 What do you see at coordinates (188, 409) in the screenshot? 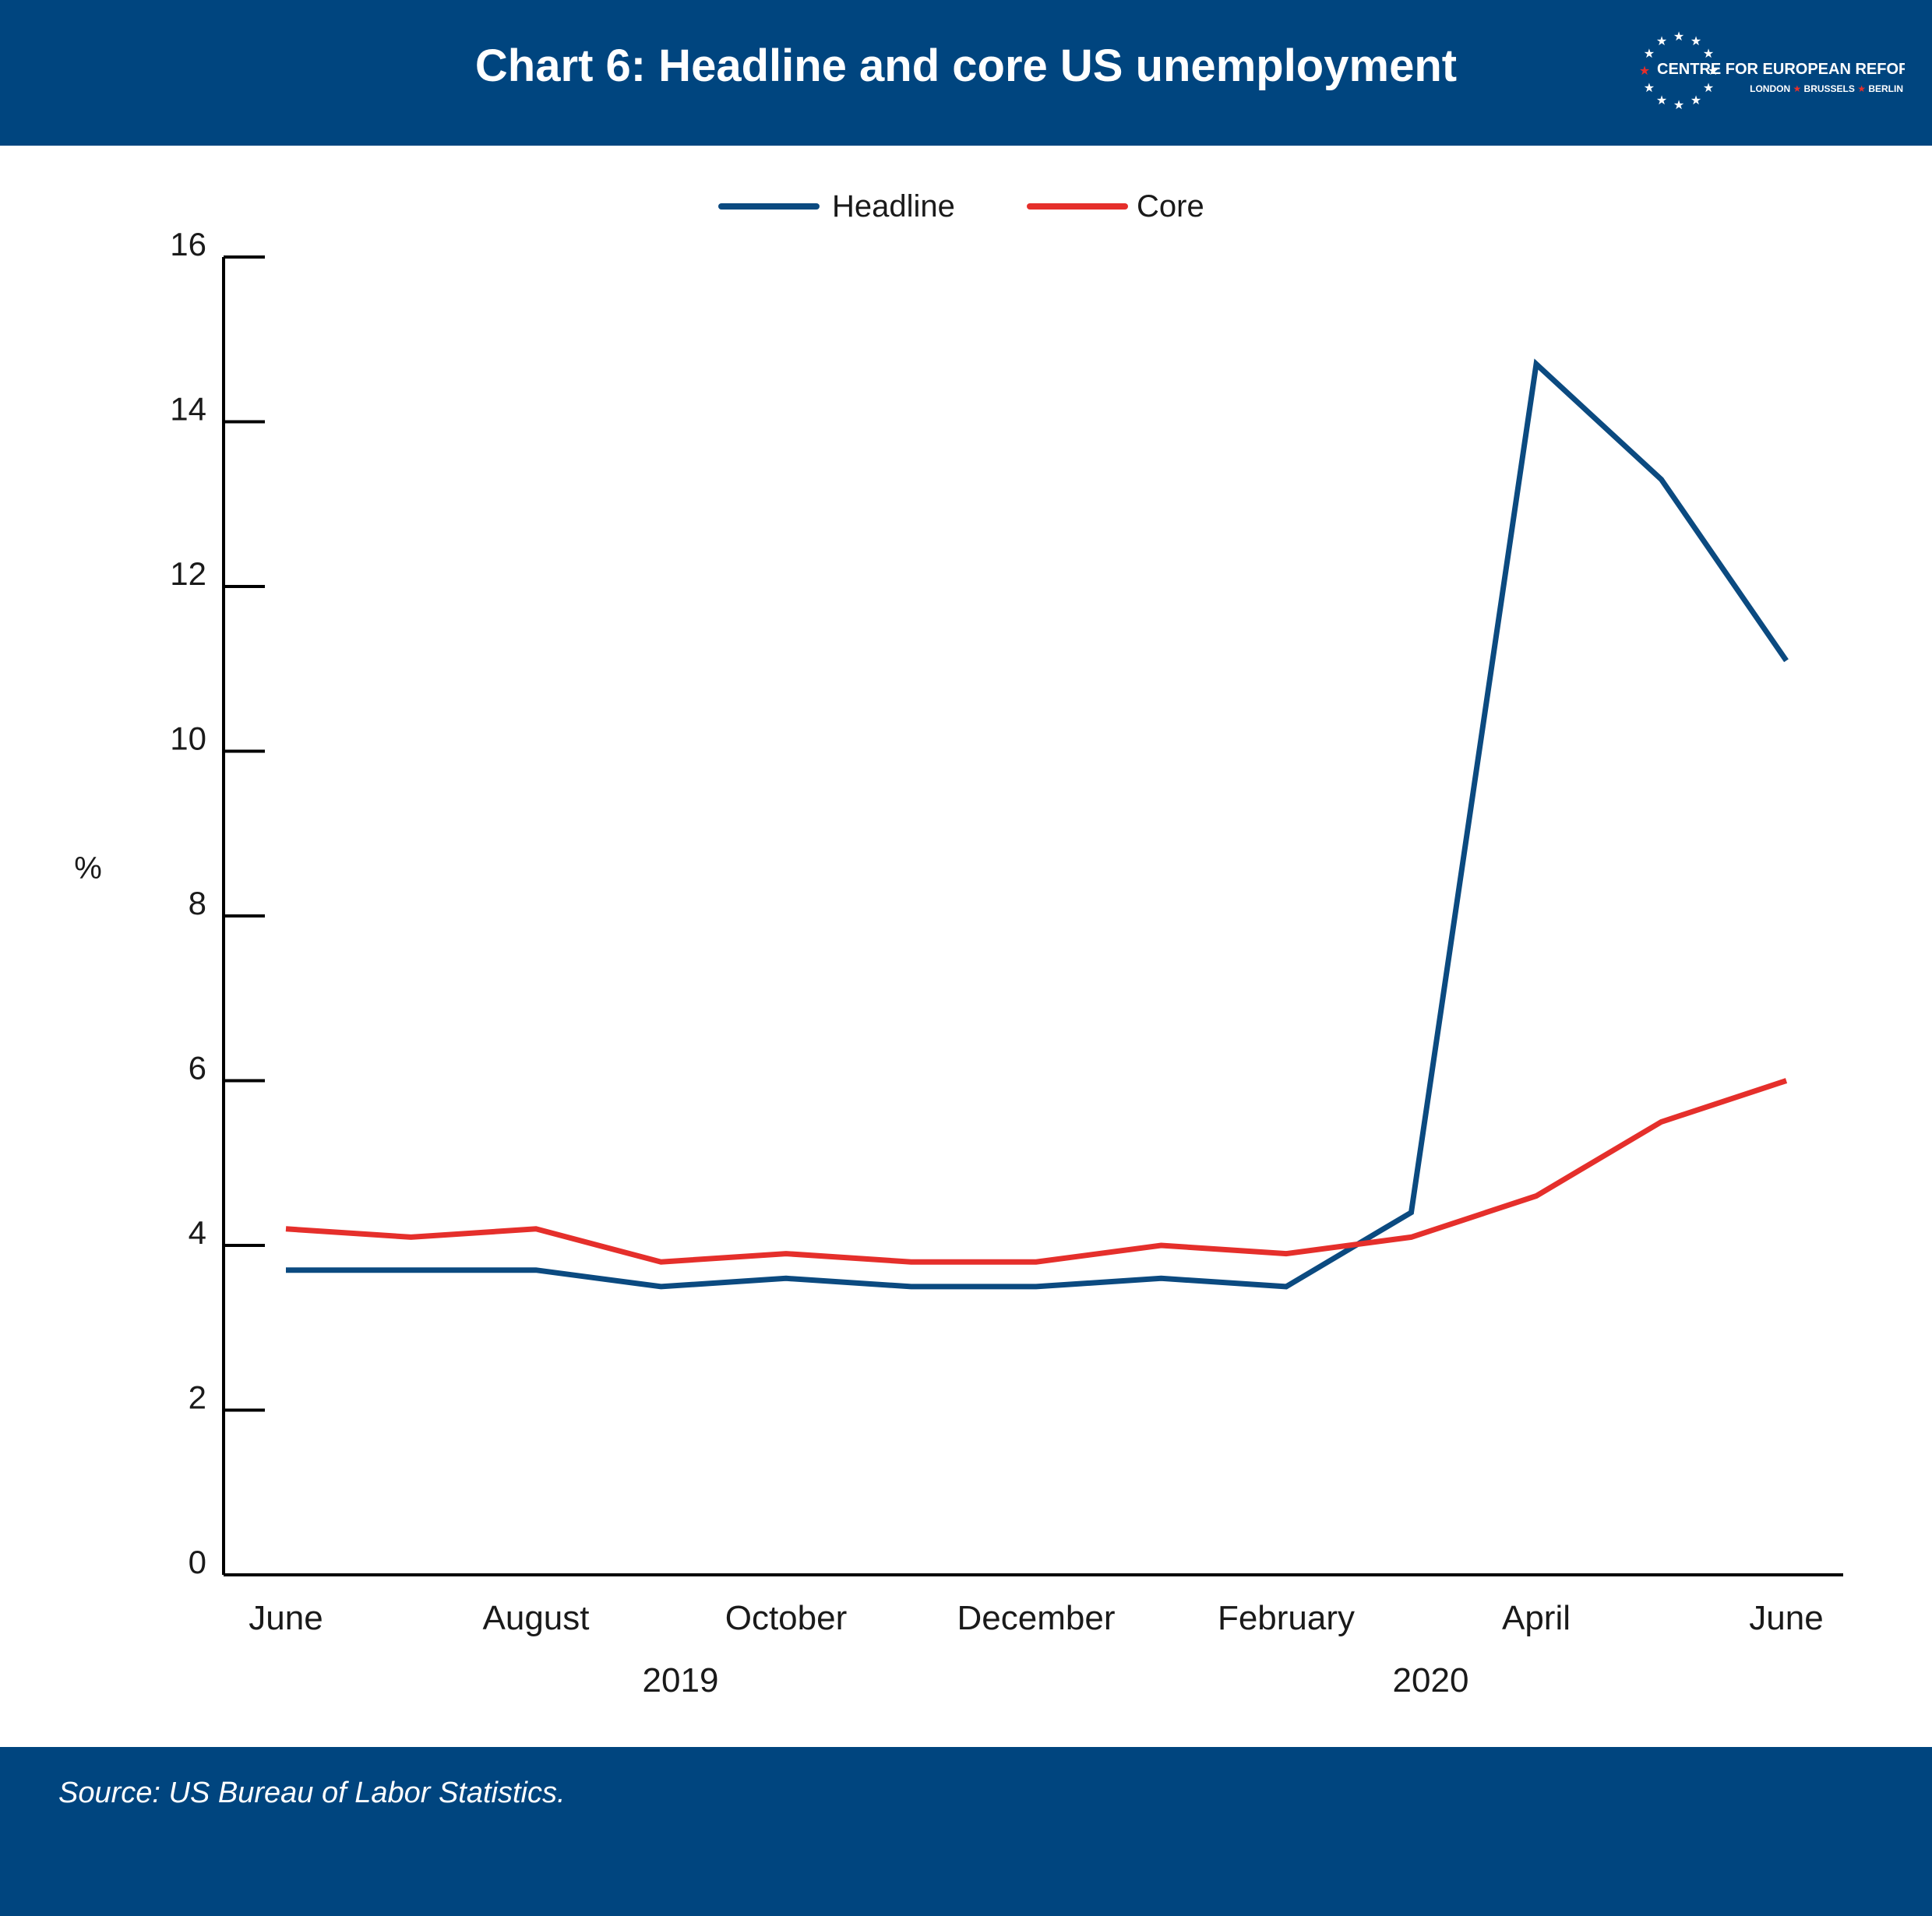
I see `y-tick-label: 14` at bounding box center [188, 409].